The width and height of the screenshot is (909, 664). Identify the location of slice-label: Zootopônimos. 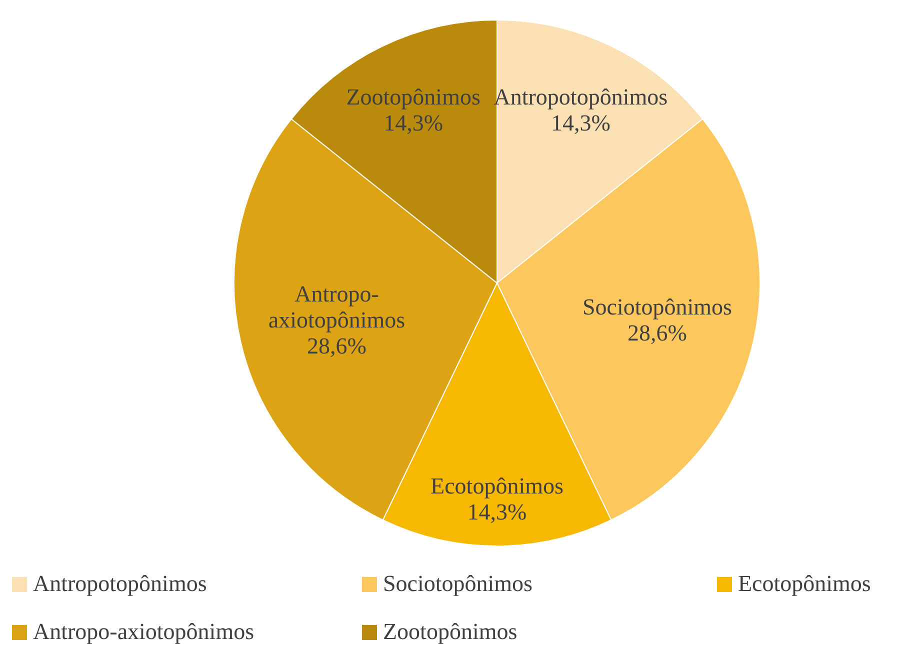
(413, 96).